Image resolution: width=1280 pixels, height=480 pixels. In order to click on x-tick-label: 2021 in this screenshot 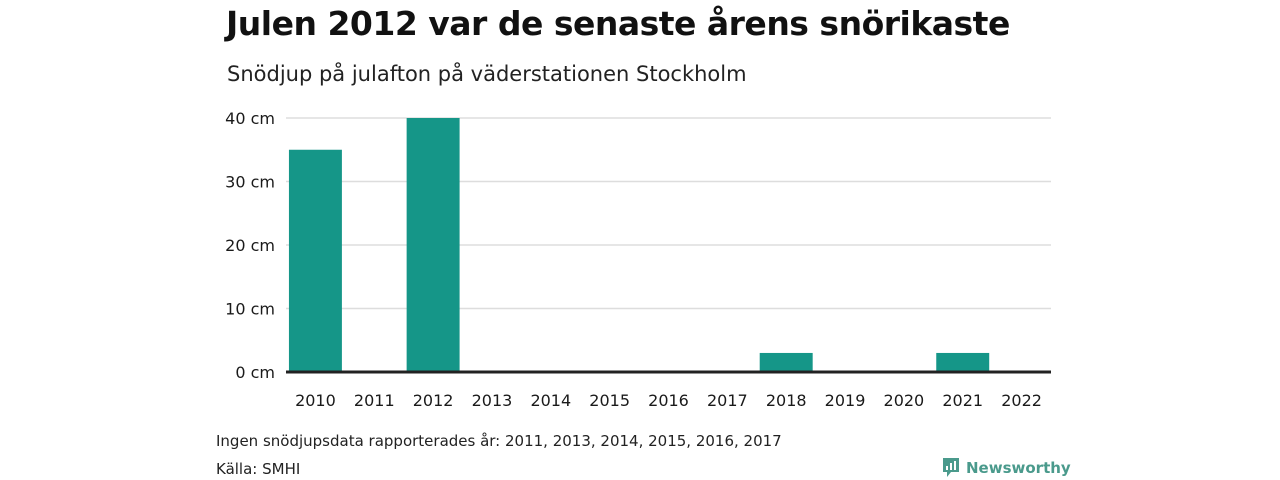, I will do `click(962, 400)`.